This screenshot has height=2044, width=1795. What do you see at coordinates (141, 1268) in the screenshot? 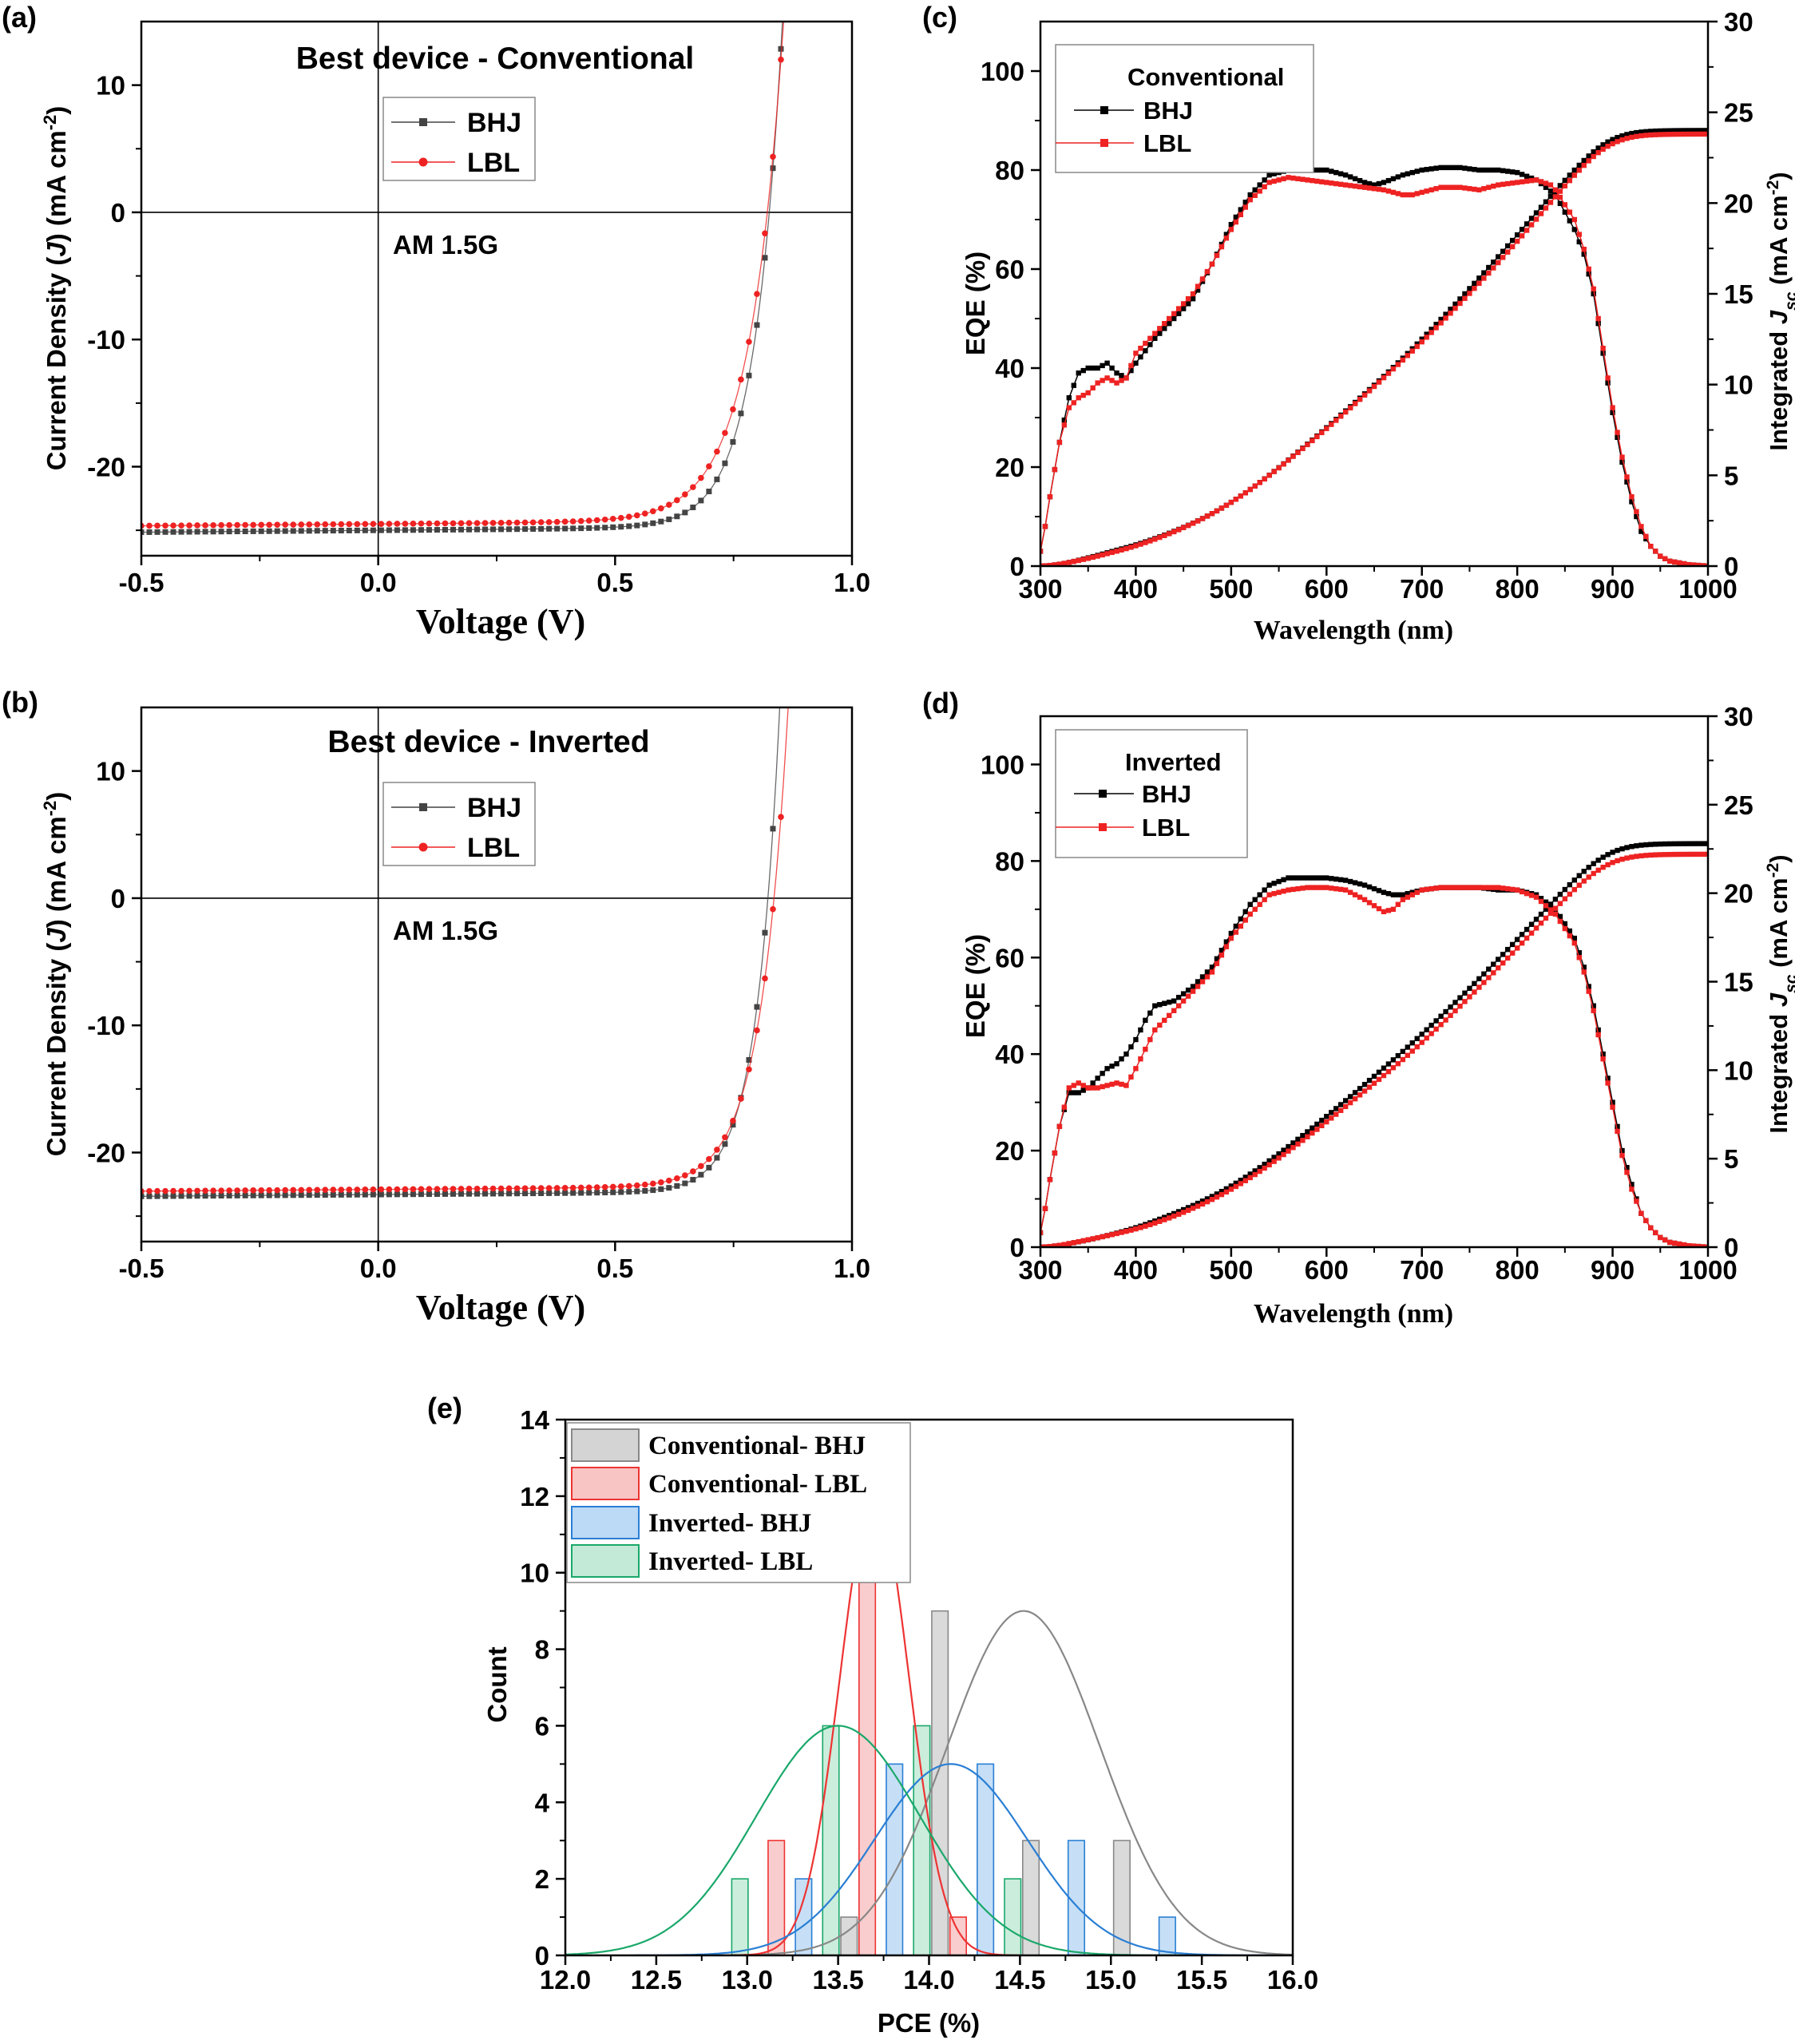
I see `panel-b-xtick-label: -0.5` at bounding box center [141, 1268].